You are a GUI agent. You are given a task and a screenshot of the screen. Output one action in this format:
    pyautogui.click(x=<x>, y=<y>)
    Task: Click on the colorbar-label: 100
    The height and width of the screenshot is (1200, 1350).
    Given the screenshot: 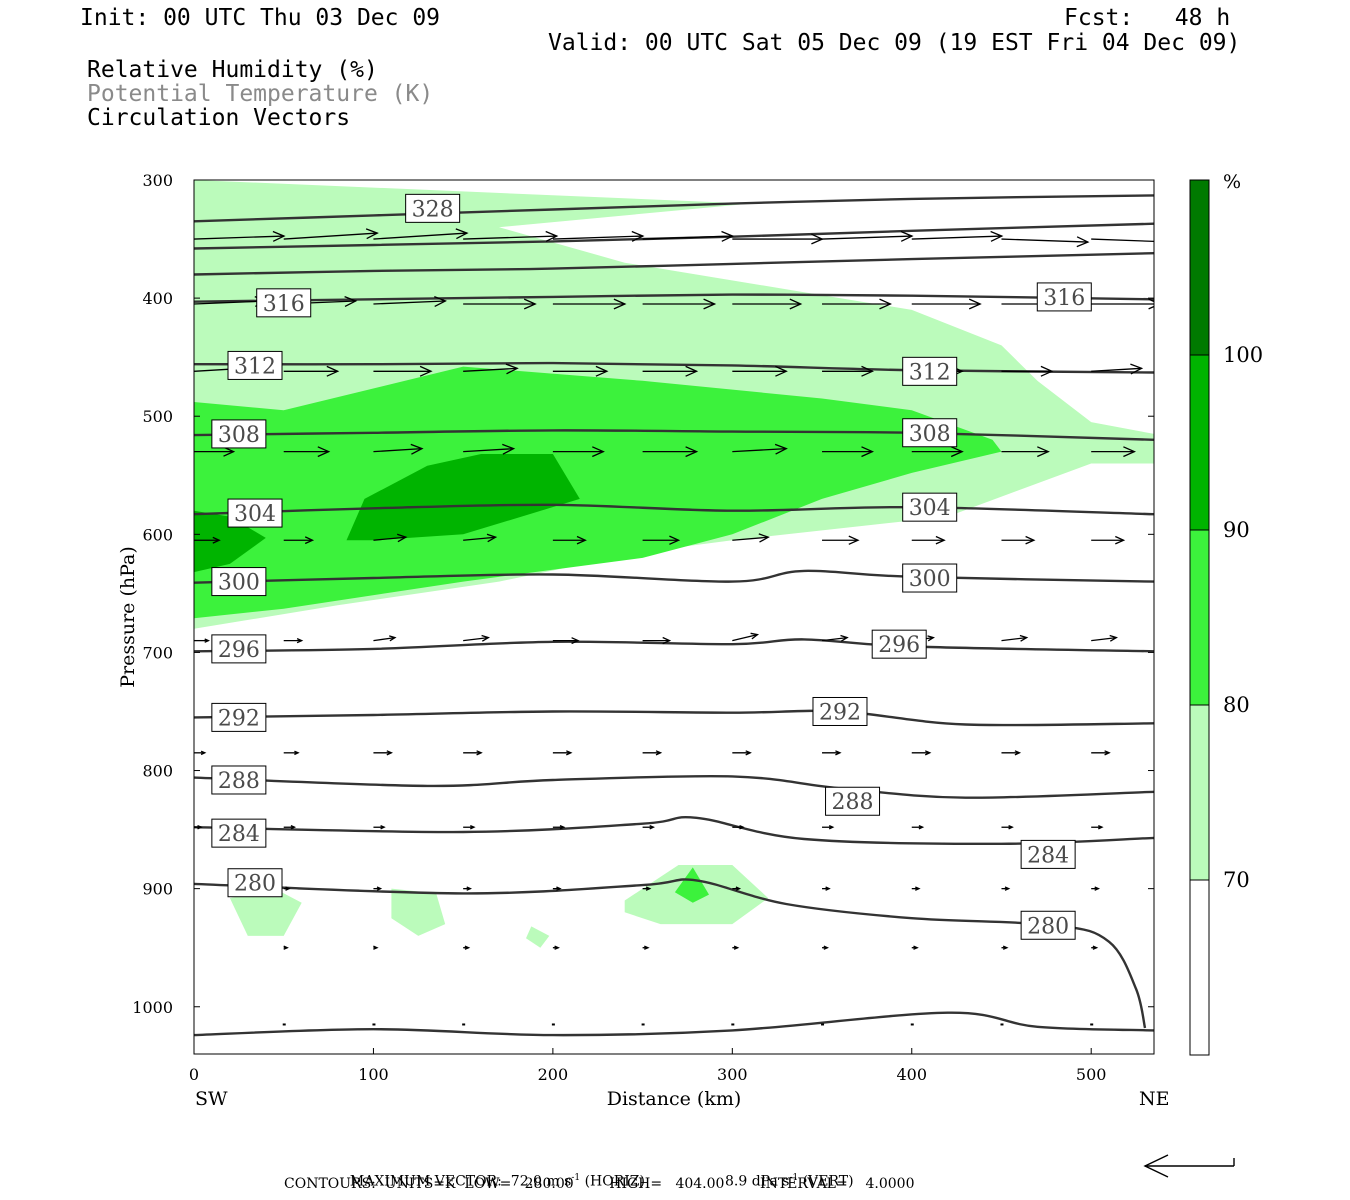 What is the action you would take?
    pyautogui.click(x=1243, y=355)
    